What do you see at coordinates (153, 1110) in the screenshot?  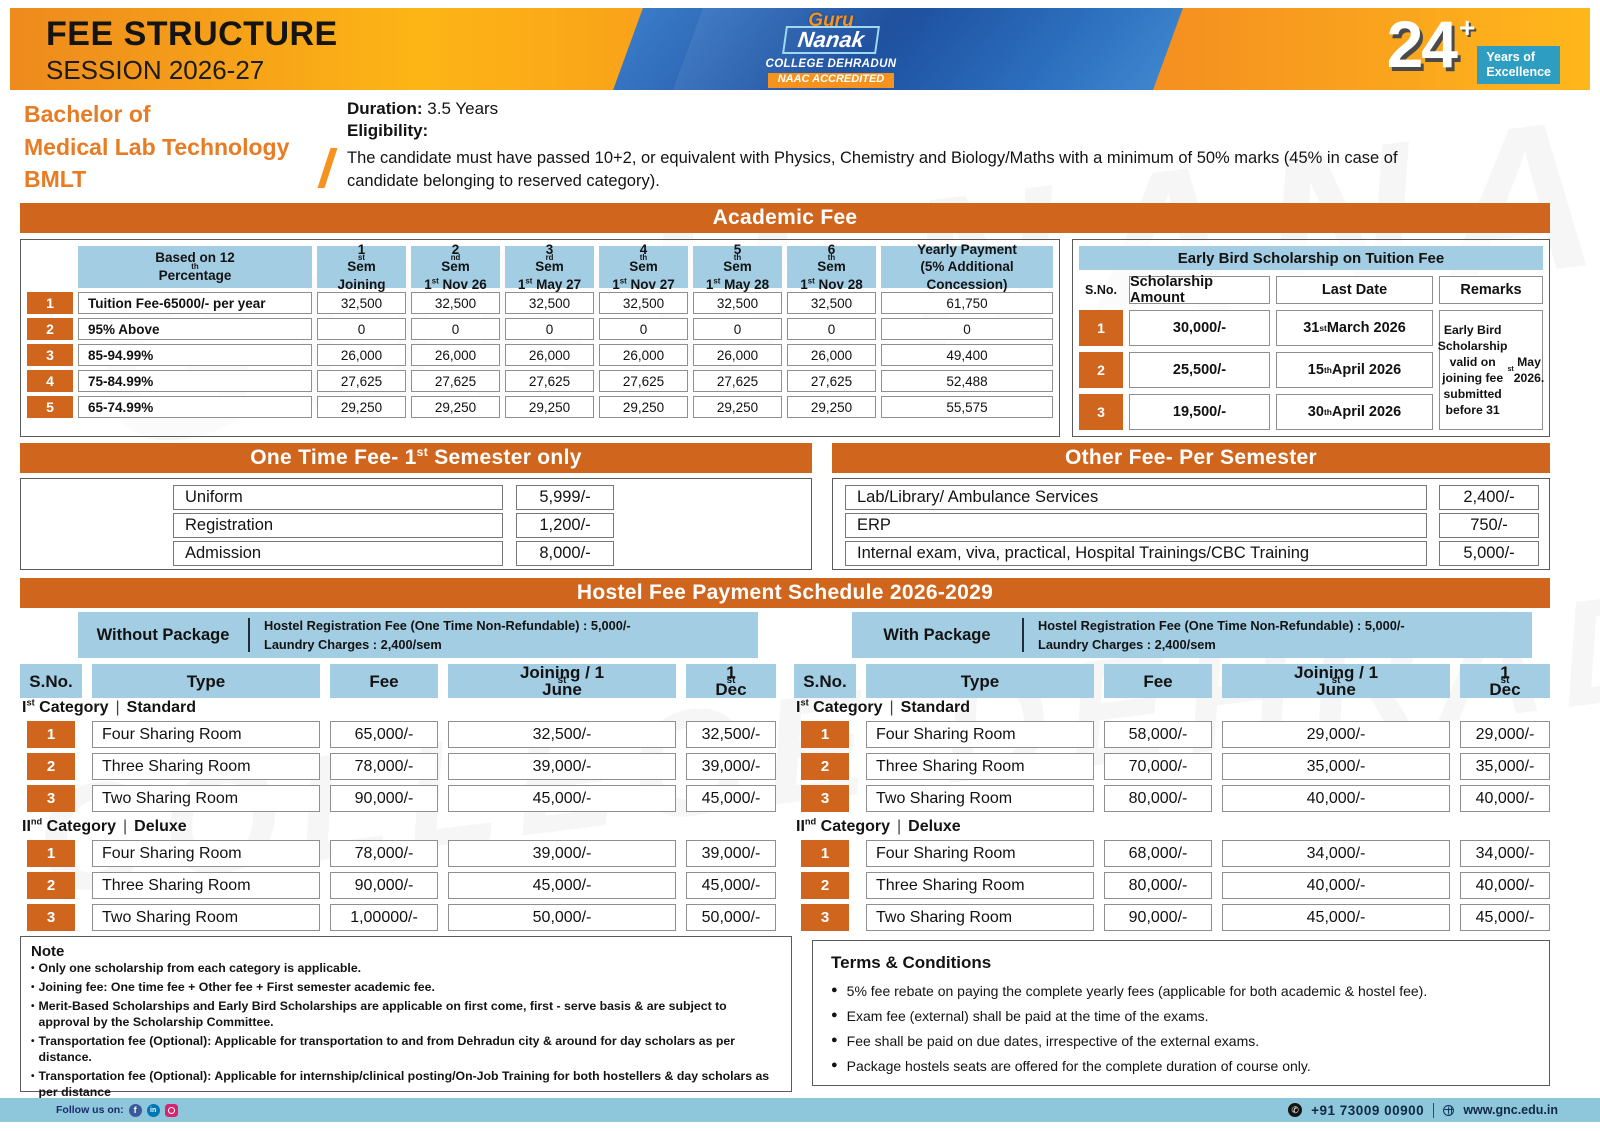 I see `linkedin-icon: in` at bounding box center [153, 1110].